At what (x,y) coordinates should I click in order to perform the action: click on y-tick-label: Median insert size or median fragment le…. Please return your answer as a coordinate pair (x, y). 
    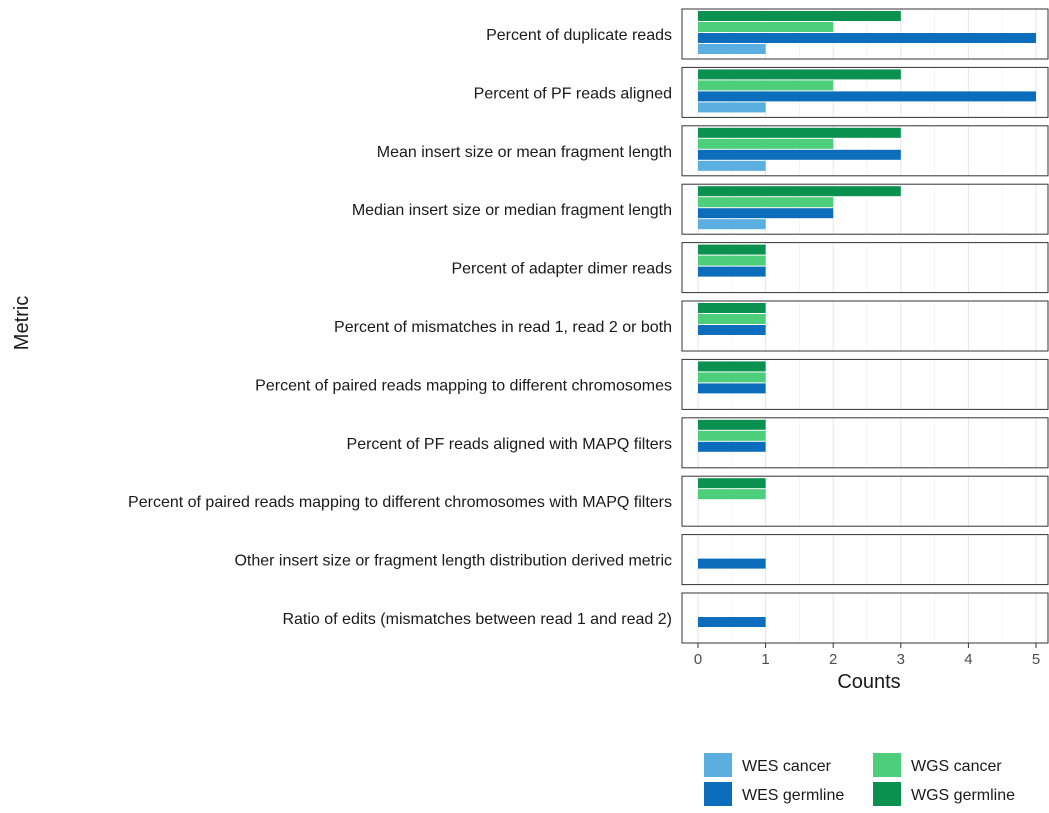
    Looking at the image, I should click on (512, 210).